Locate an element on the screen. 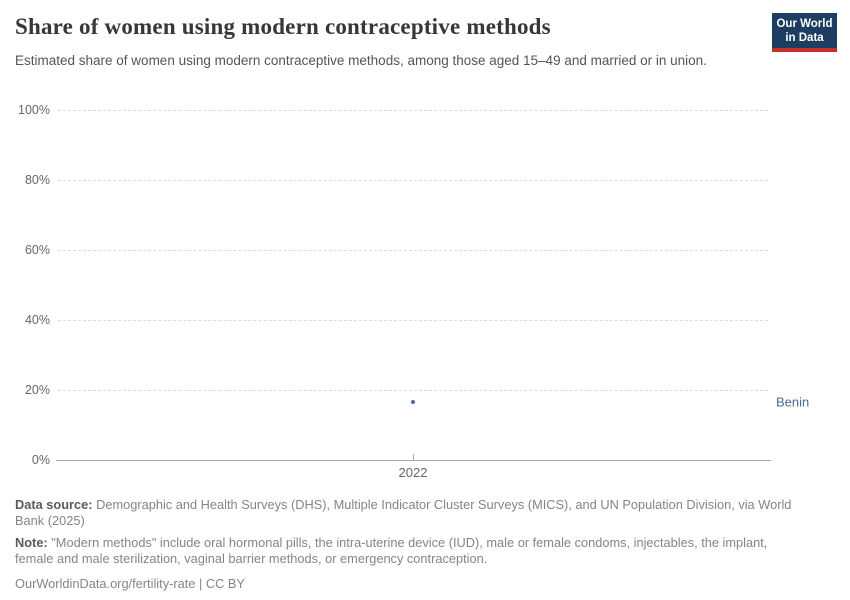 This screenshot has height=600, width=850. x-axis-tick is located at coordinates (413, 457).